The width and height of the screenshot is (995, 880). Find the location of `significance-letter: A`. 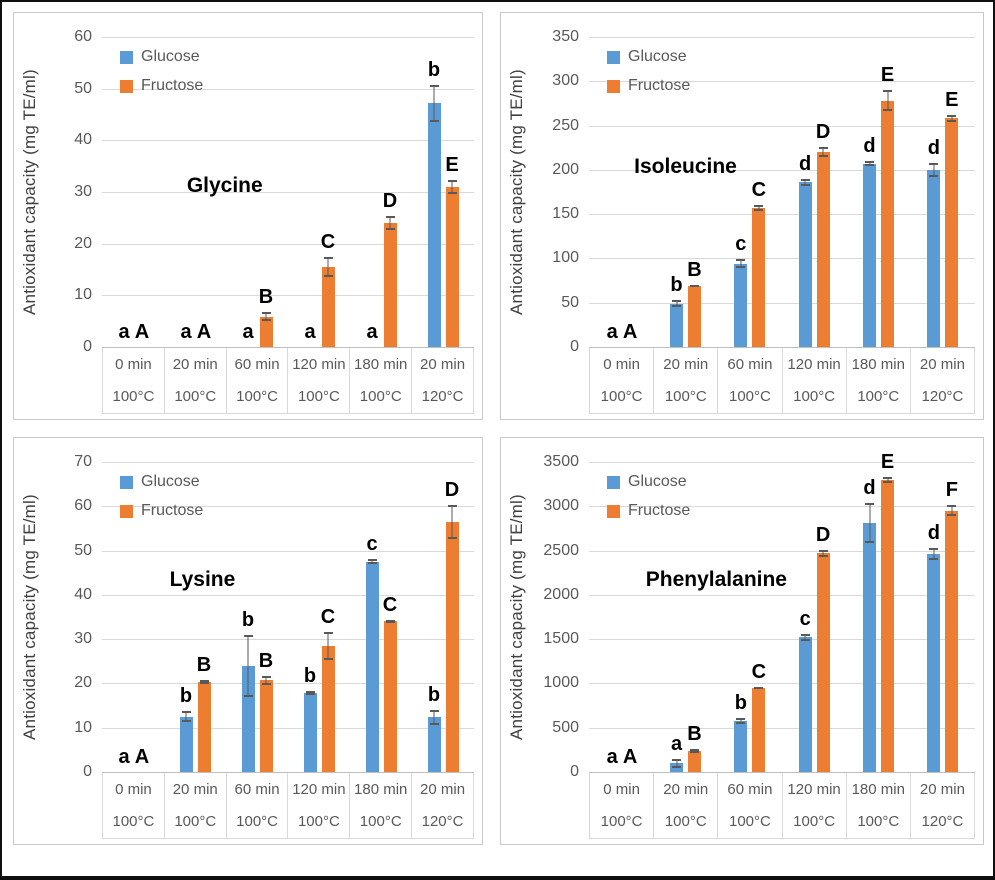

significance-letter: A is located at coordinates (630, 757).